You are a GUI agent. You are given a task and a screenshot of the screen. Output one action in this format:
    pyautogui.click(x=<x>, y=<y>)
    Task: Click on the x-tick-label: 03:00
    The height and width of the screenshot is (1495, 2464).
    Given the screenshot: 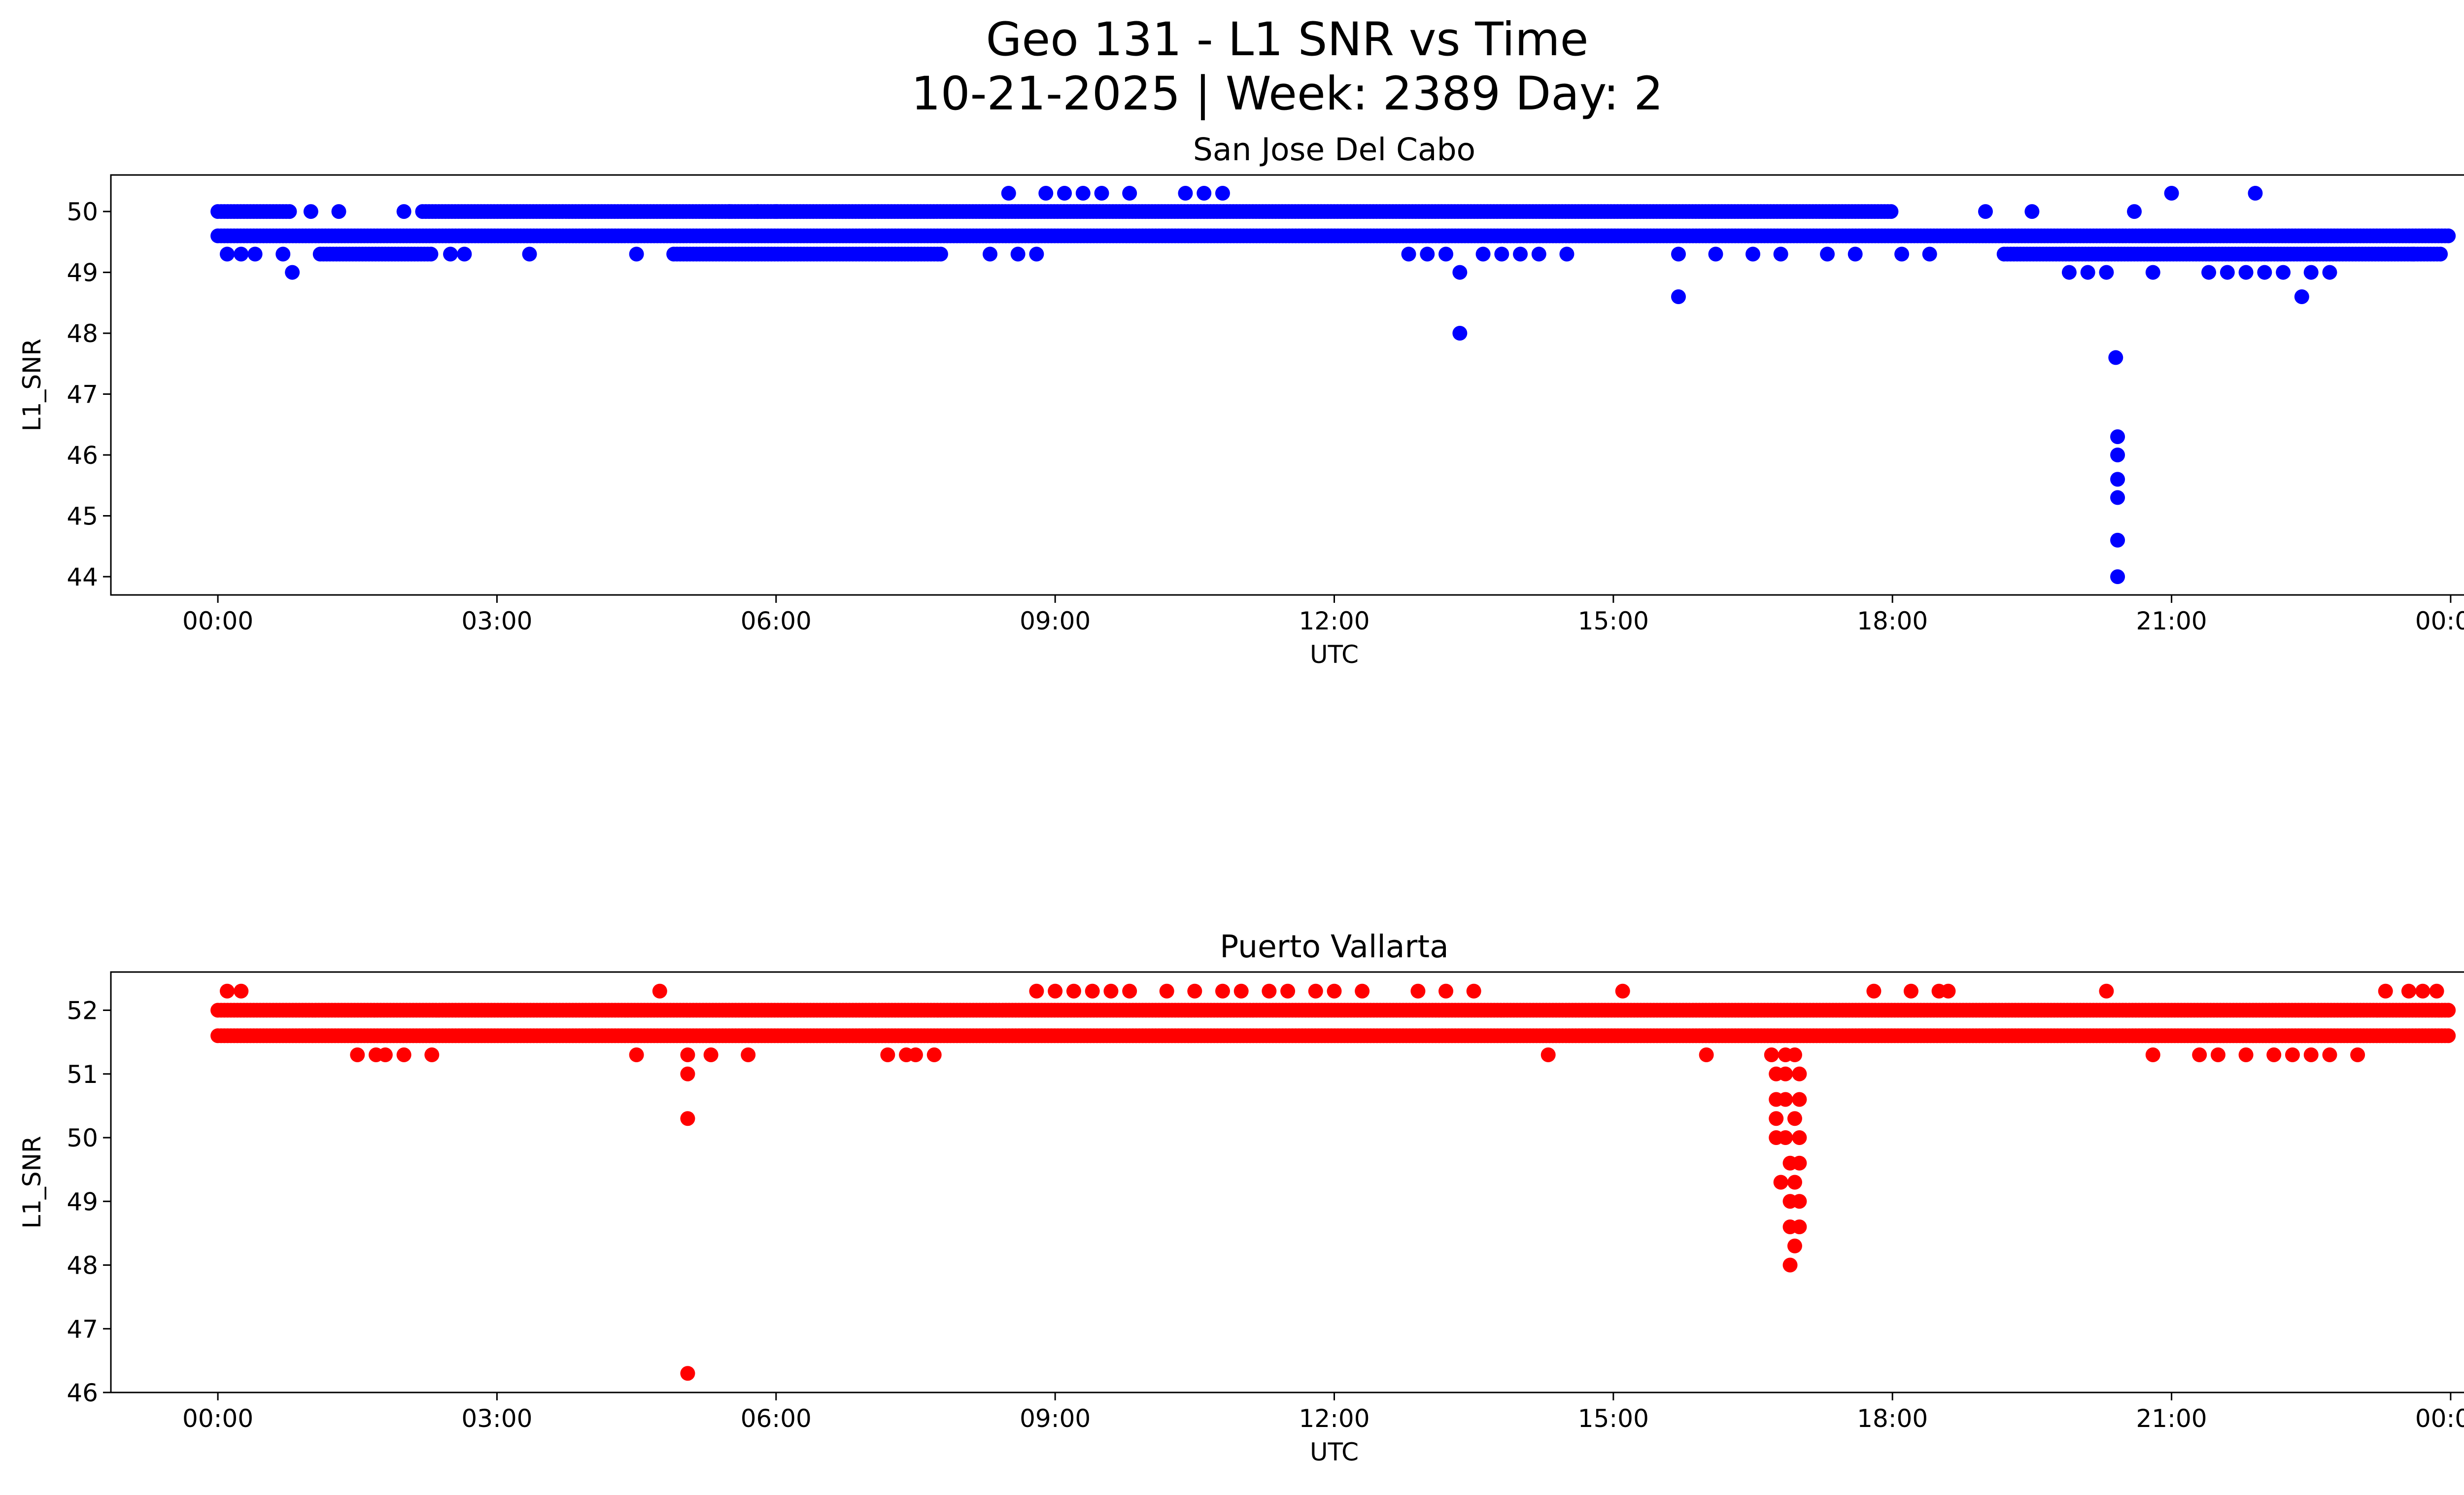 What is the action you would take?
    pyautogui.click(x=496, y=621)
    